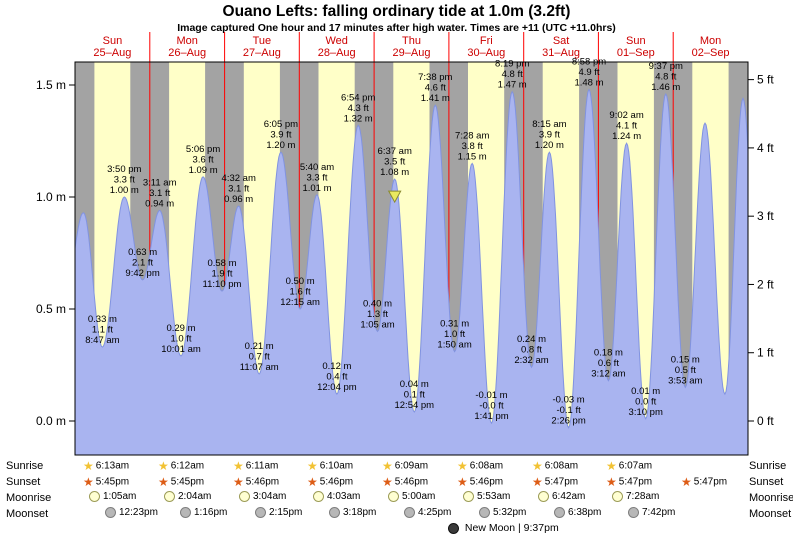 The width and height of the screenshot is (793, 539). I want to click on right-axis-tick-label: 3 ft, so click(765, 216).